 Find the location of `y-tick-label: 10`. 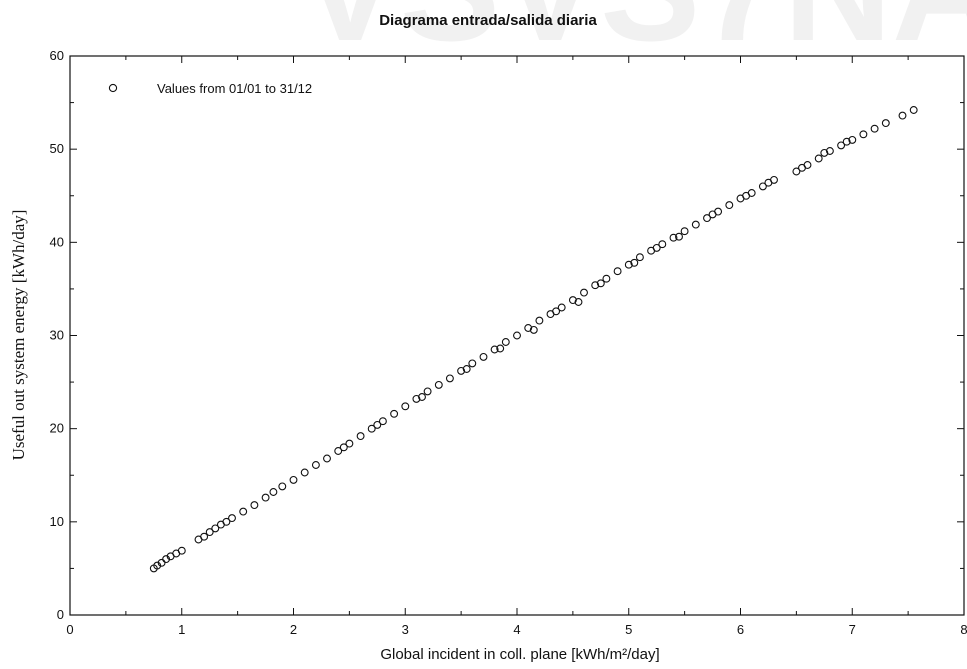

y-tick-label: 10 is located at coordinates (57, 521).